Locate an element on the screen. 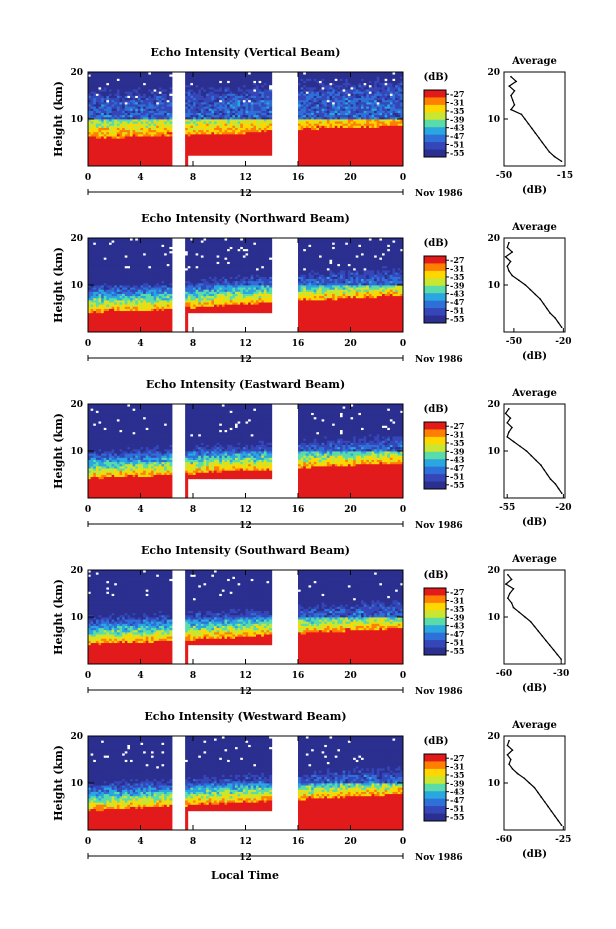  y-tick-label: 10 is located at coordinates (76, 120).